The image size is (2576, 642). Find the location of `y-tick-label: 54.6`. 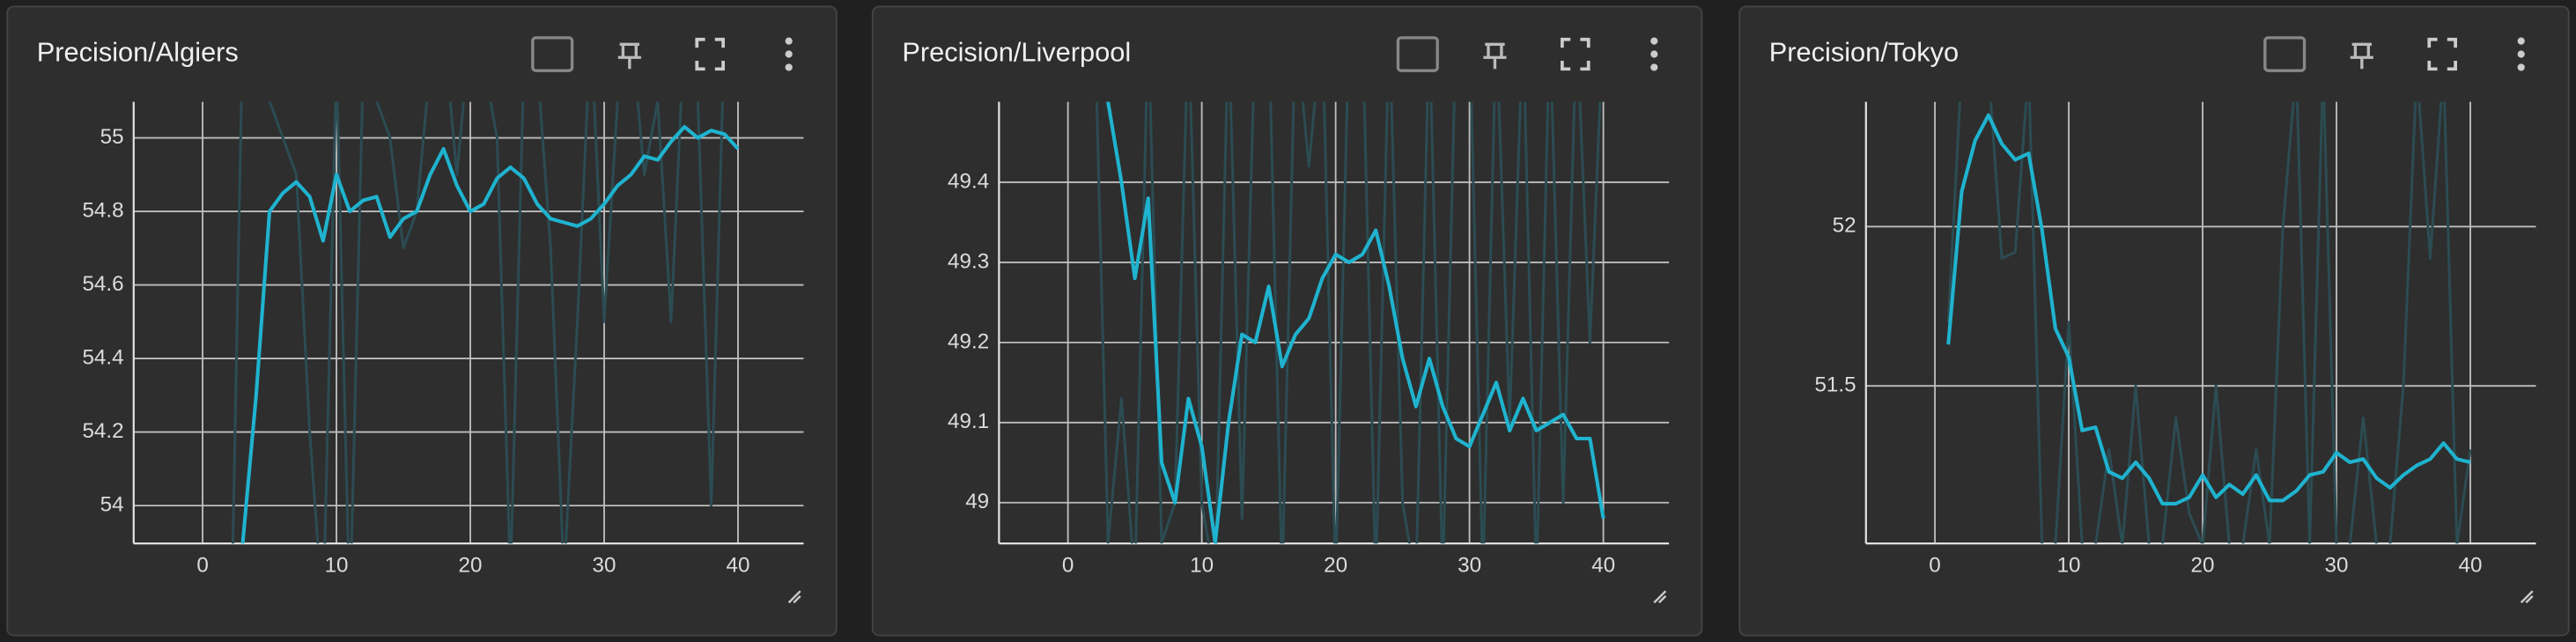

y-tick-label: 54.6 is located at coordinates (102, 284).